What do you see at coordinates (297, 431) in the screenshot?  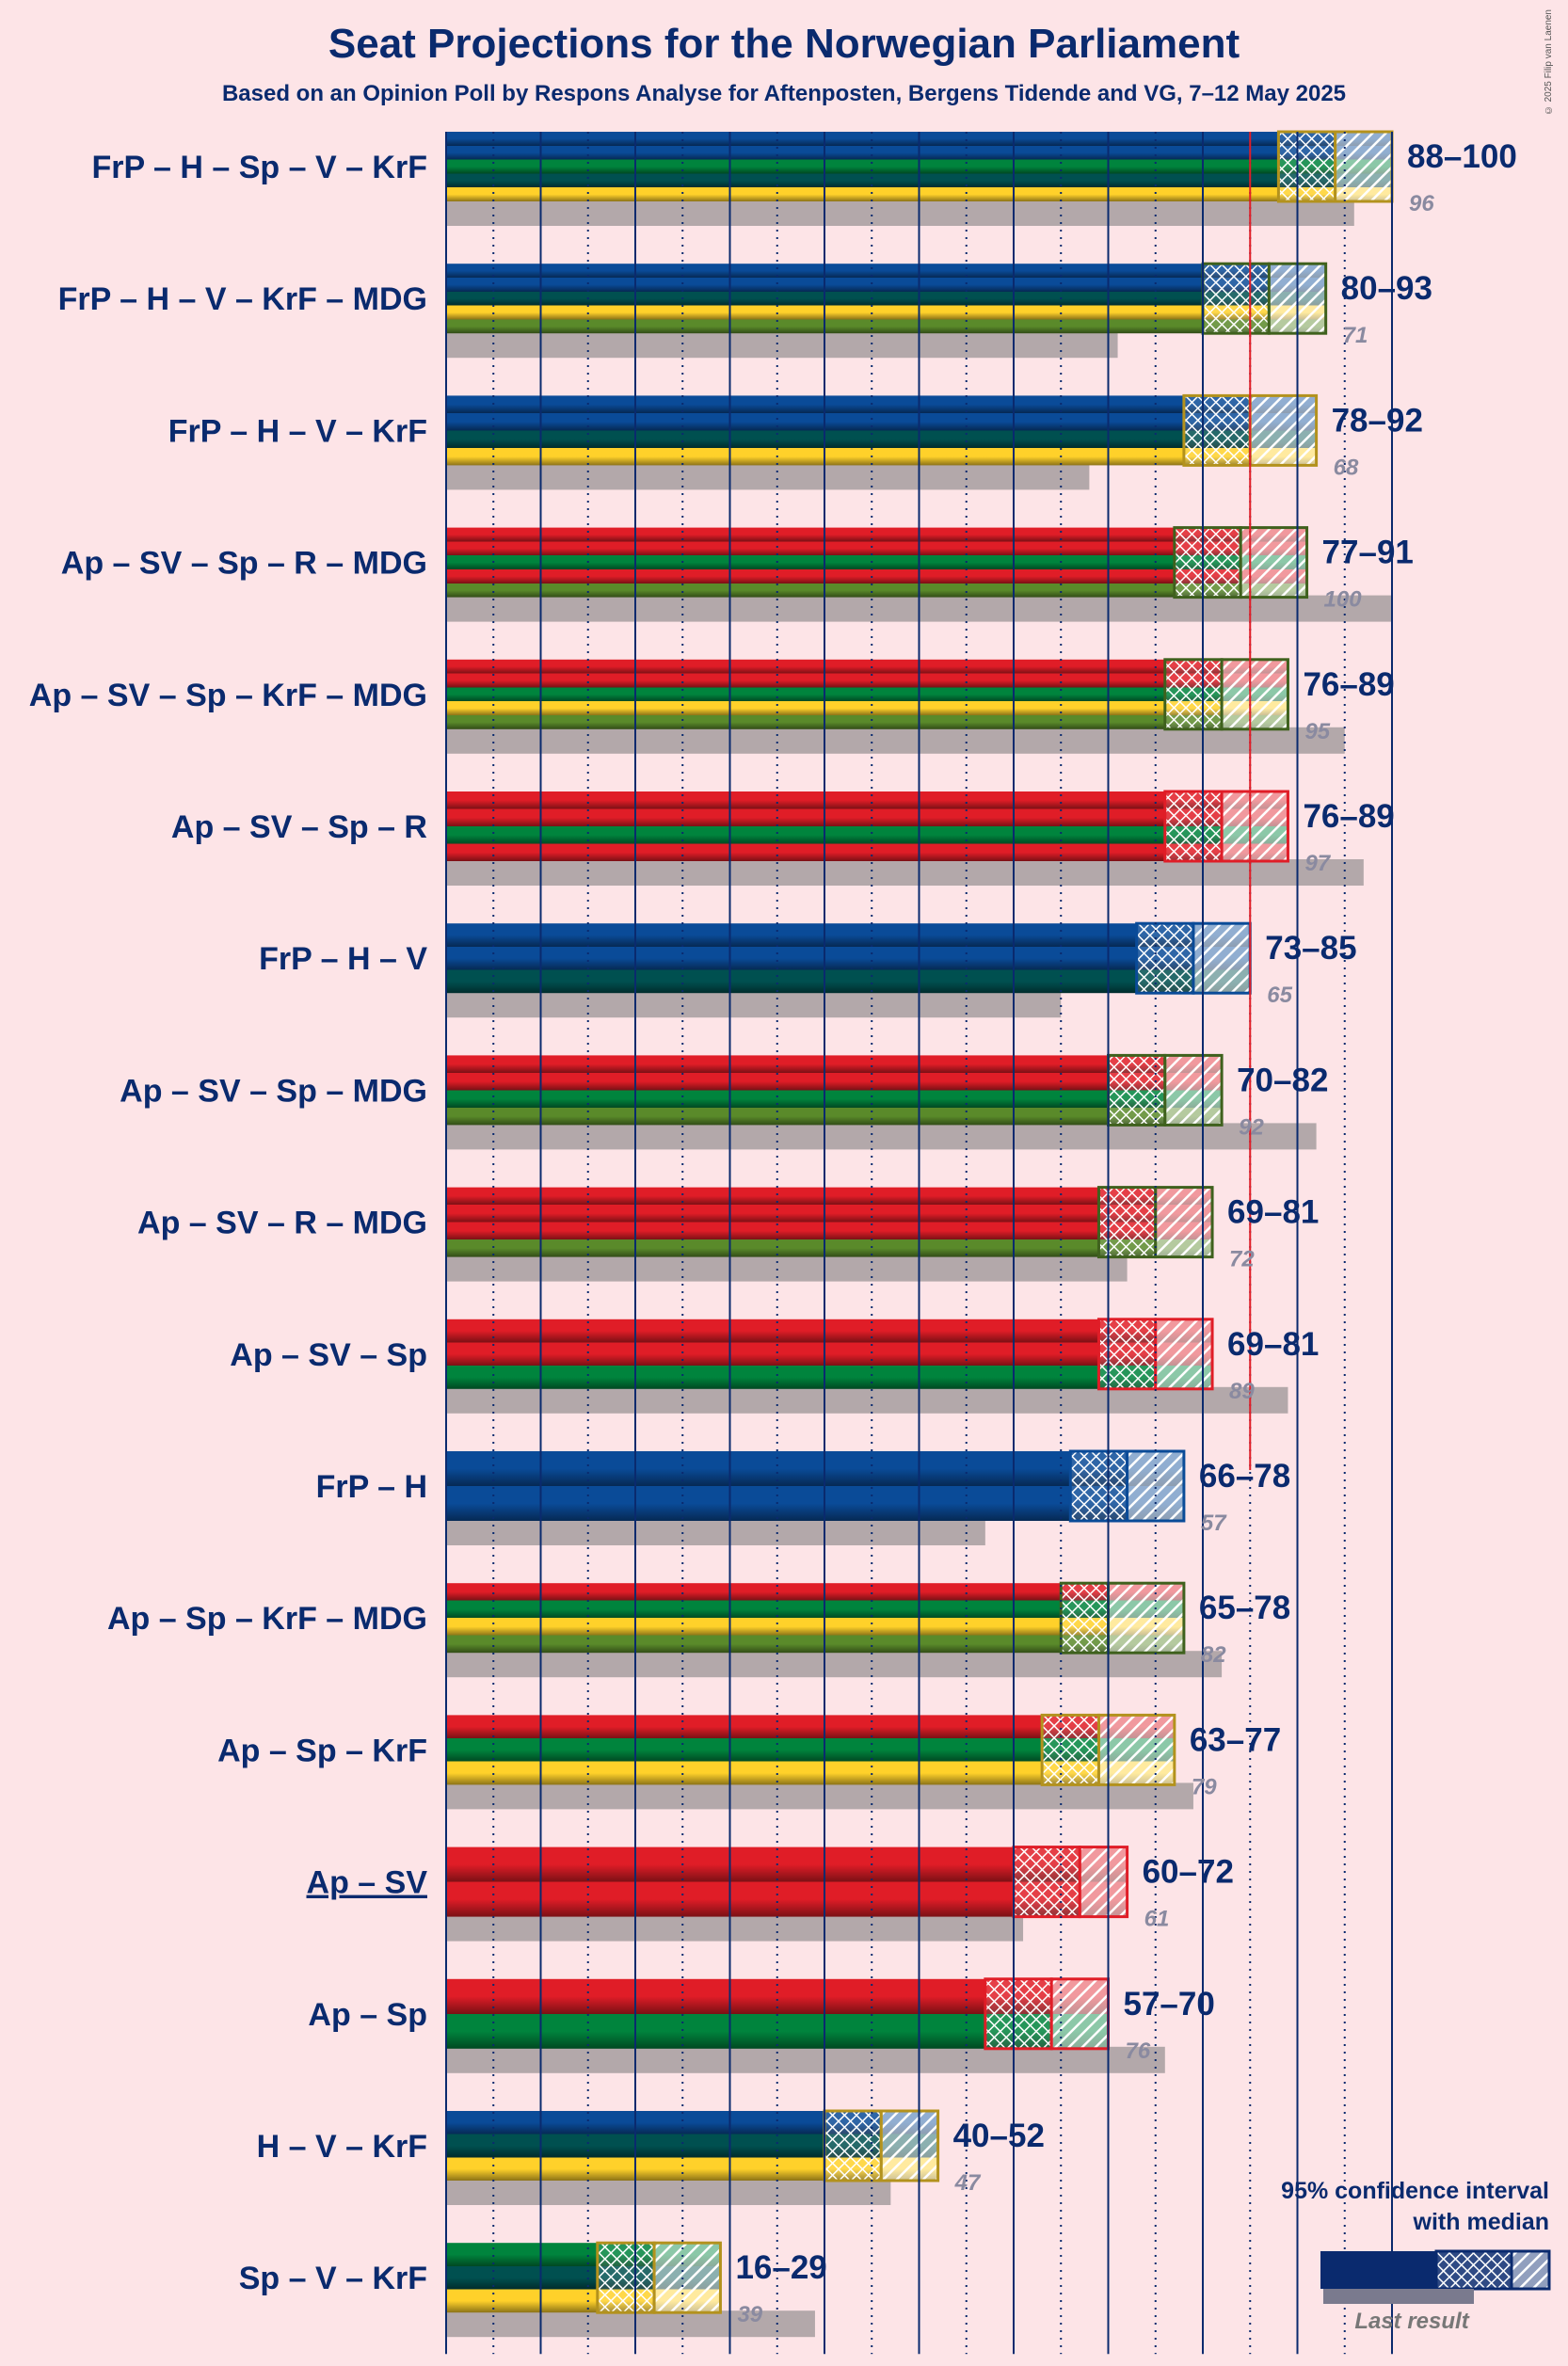 I see `coalition-label: FrP – H – V – KrF` at bounding box center [297, 431].